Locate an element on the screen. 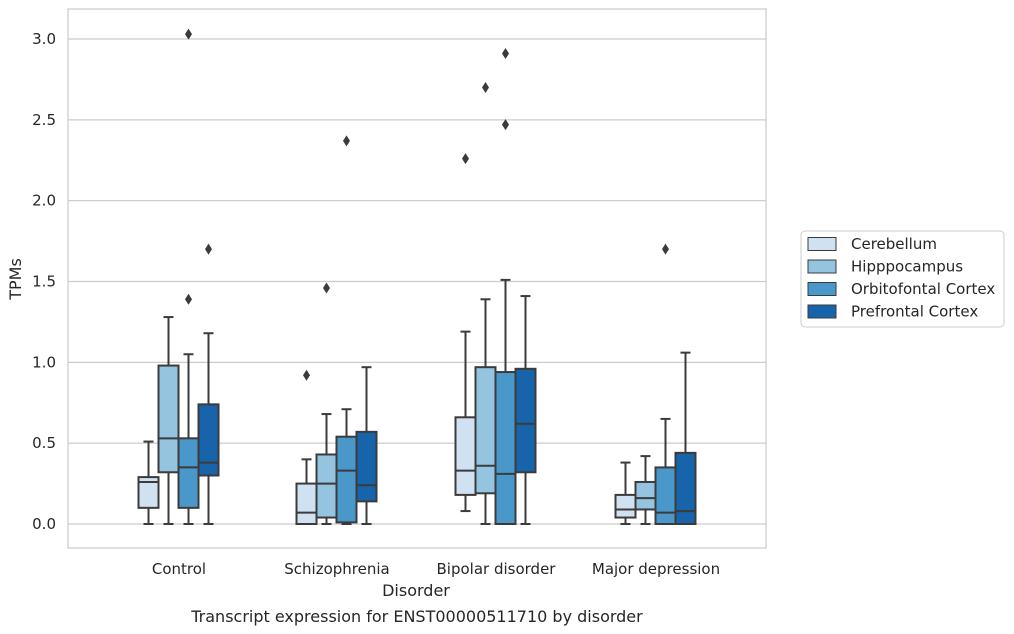  y-tick-label: 1.0 is located at coordinates (44, 362).